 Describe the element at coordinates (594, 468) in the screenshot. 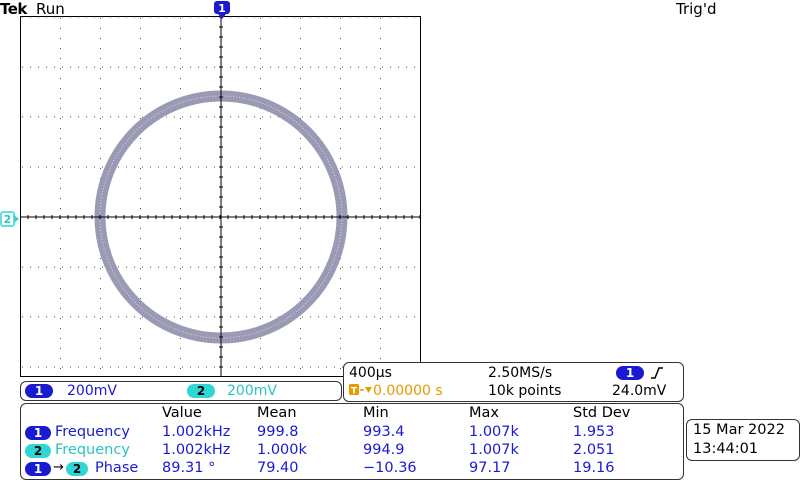

I see `row3-std-dev: 19.16` at that location.